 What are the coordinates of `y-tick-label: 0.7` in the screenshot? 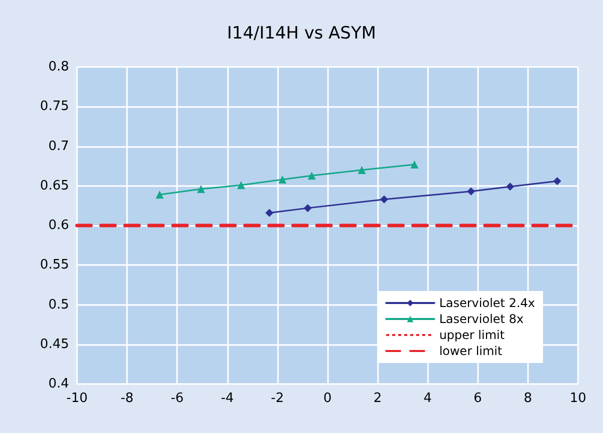 It's located at (58, 146).